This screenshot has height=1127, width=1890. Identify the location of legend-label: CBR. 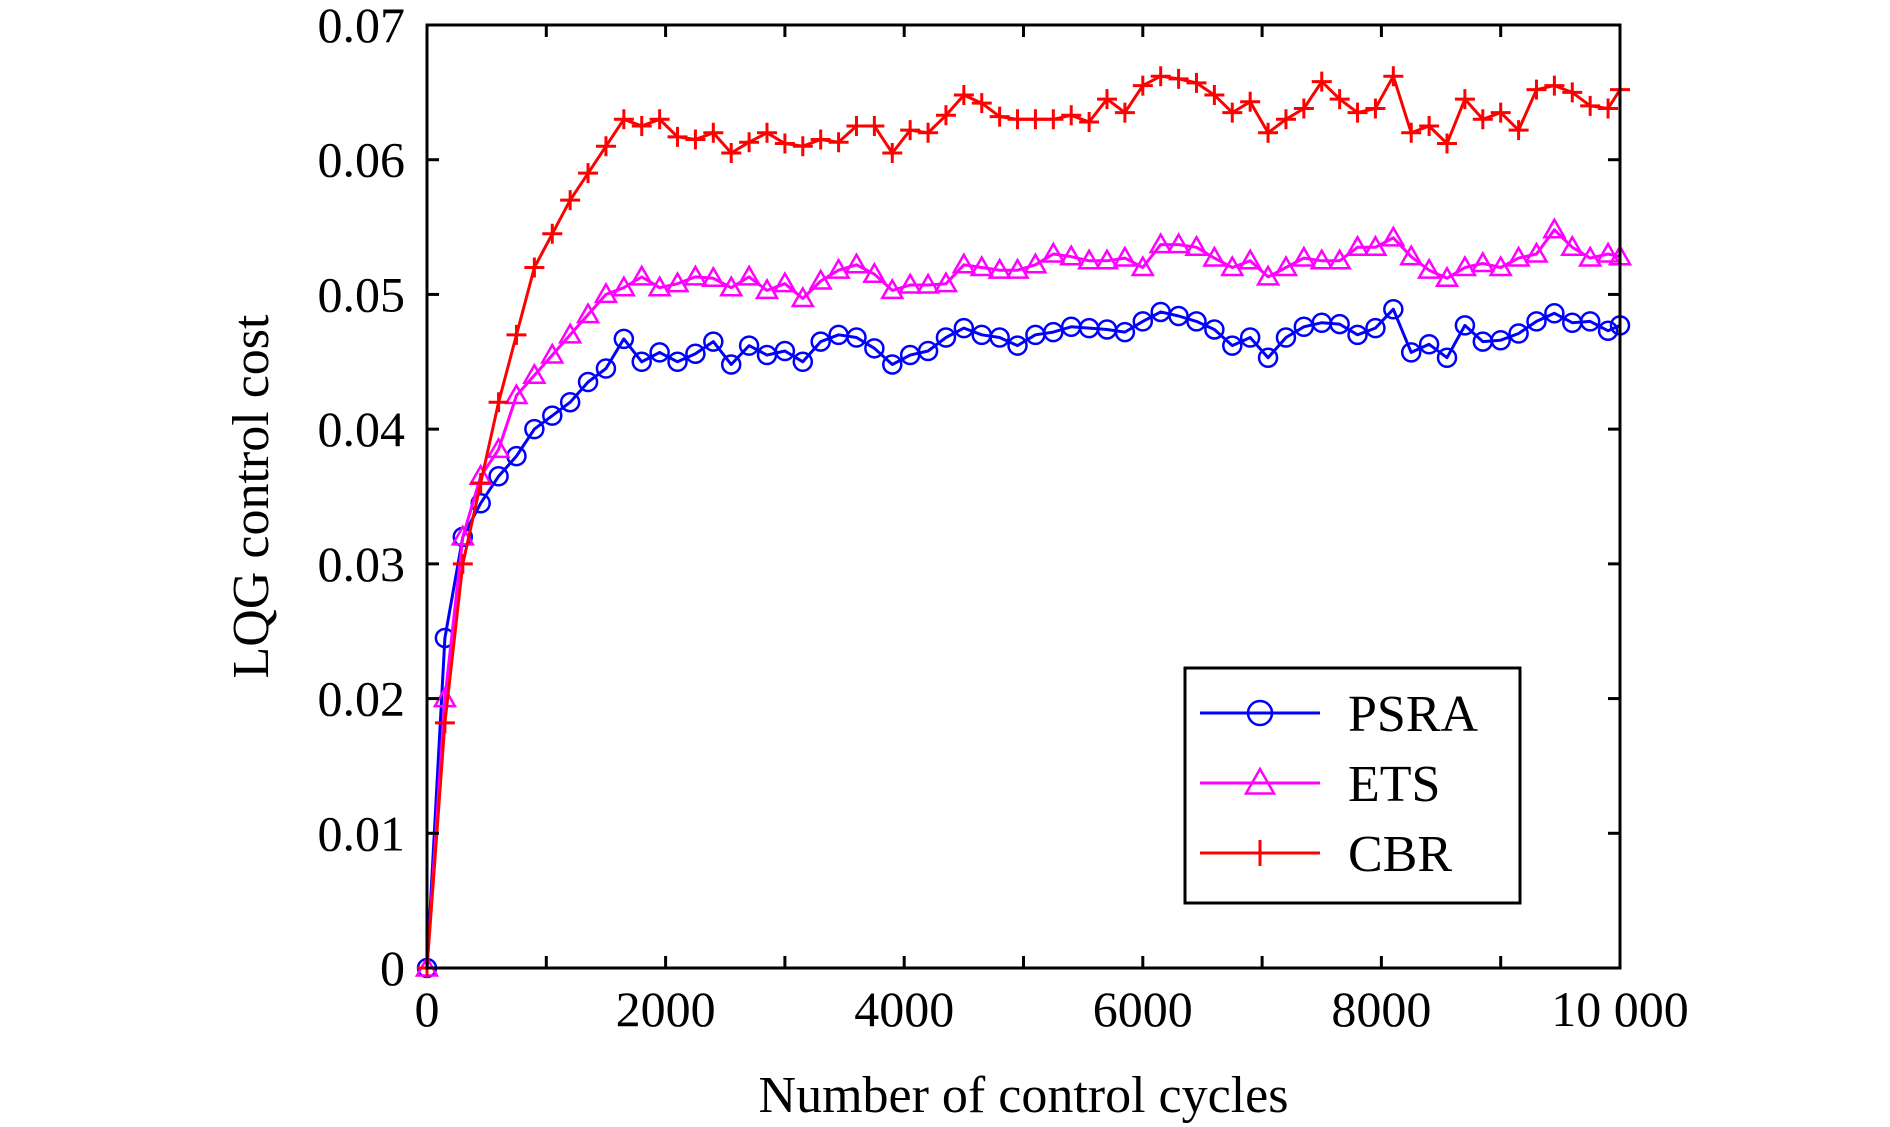
(1400, 854).